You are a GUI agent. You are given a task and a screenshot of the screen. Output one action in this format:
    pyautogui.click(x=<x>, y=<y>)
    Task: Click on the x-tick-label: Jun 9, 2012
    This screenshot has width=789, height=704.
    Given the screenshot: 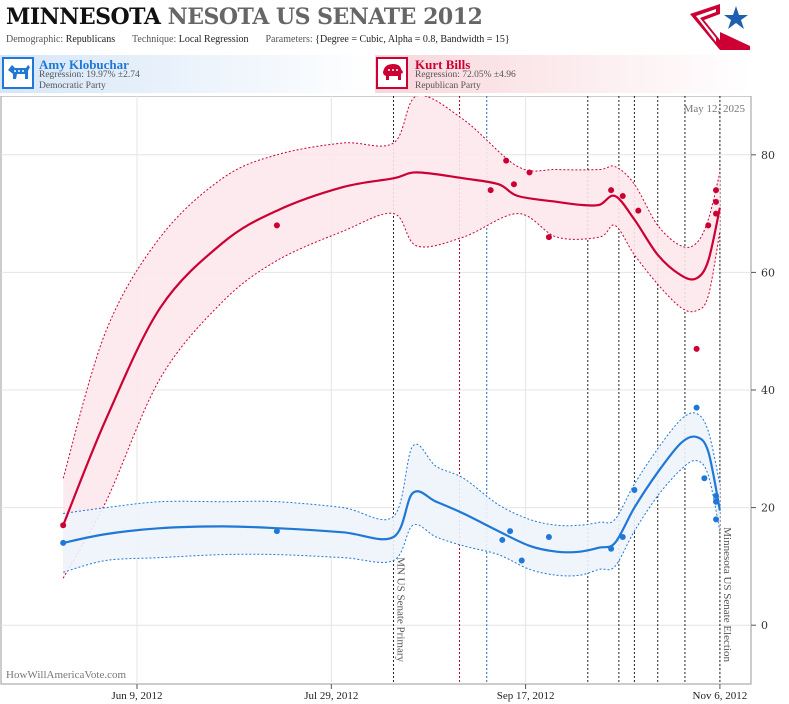 What is the action you would take?
    pyautogui.click(x=136, y=696)
    